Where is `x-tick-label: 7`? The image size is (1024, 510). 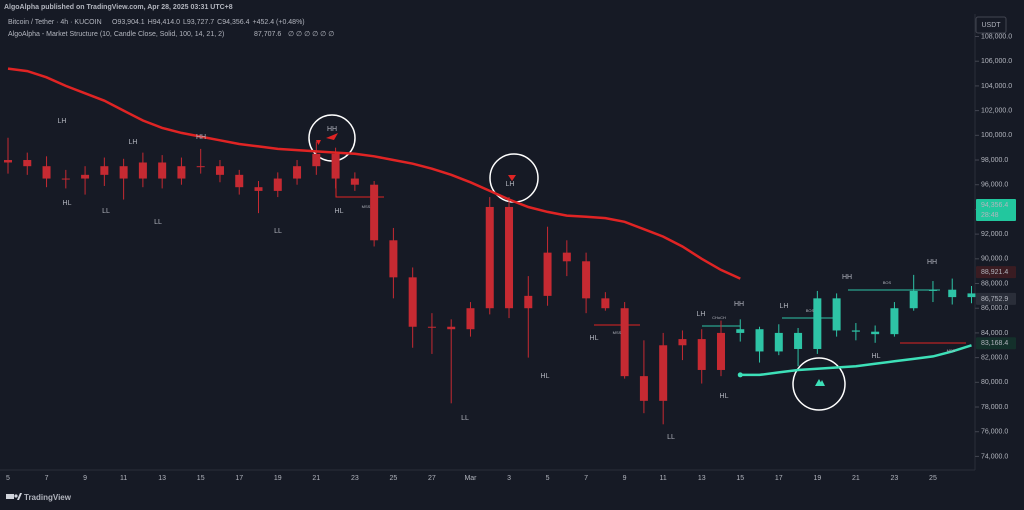
x-tick-label: 7 is located at coordinates (586, 478).